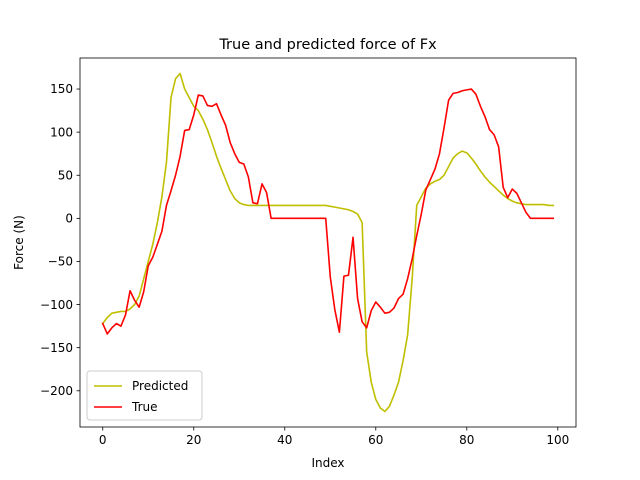 This screenshot has height=480, width=640. I want to click on y-tick-label: −50, so click(60, 262).